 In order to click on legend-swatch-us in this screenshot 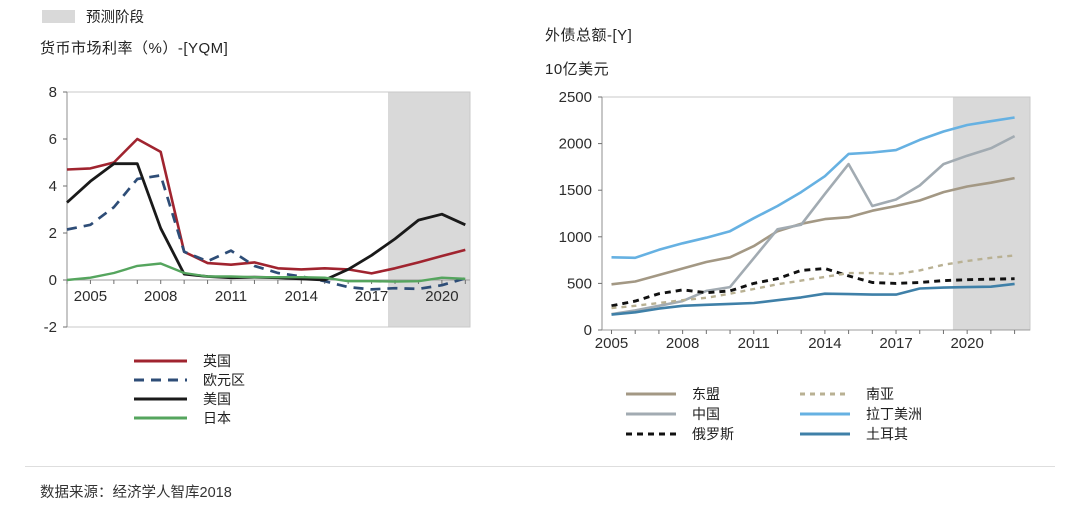, I will do `click(160, 398)`.